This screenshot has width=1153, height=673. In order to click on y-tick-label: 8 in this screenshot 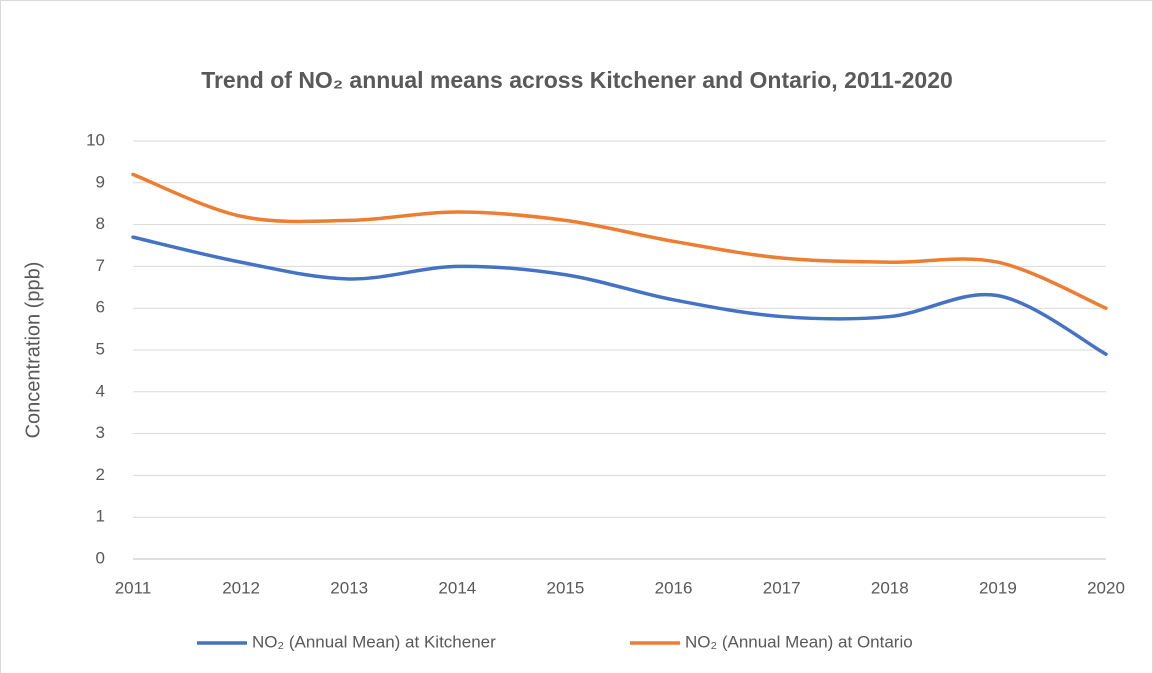, I will do `click(100, 223)`.